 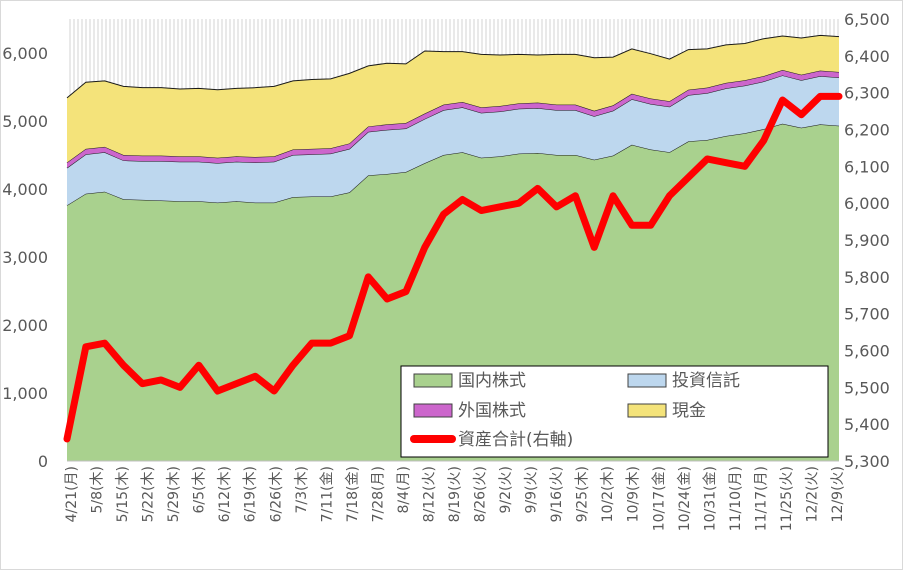 What do you see at coordinates (455, 494) in the screenshot?
I see `x-tick-label: 8/19(火)` at bounding box center [455, 494].